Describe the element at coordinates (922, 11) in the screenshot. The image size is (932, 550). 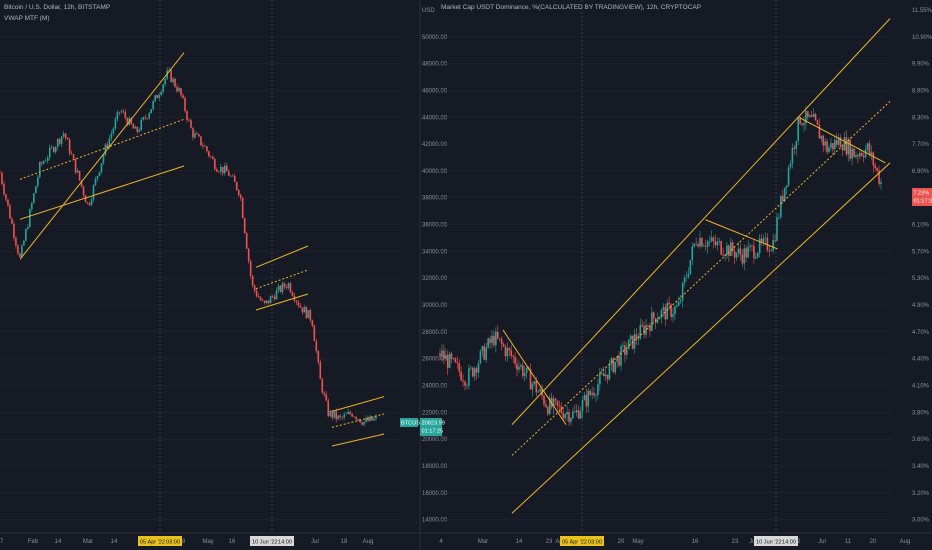
I see `right-y-tick: 11.55%` at that location.